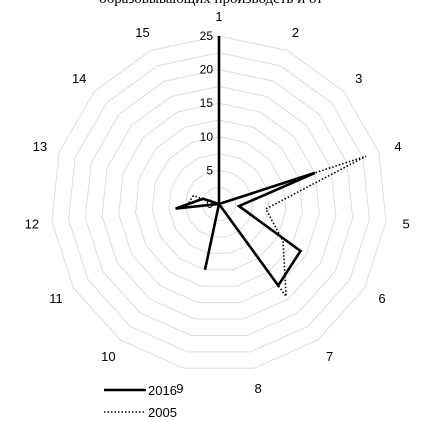 This screenshot has width=422, height=422. What do you see at coordinates (32, 224) in the screenshot?
I see `category-label-12: 12` at bounding box center [32, 224].